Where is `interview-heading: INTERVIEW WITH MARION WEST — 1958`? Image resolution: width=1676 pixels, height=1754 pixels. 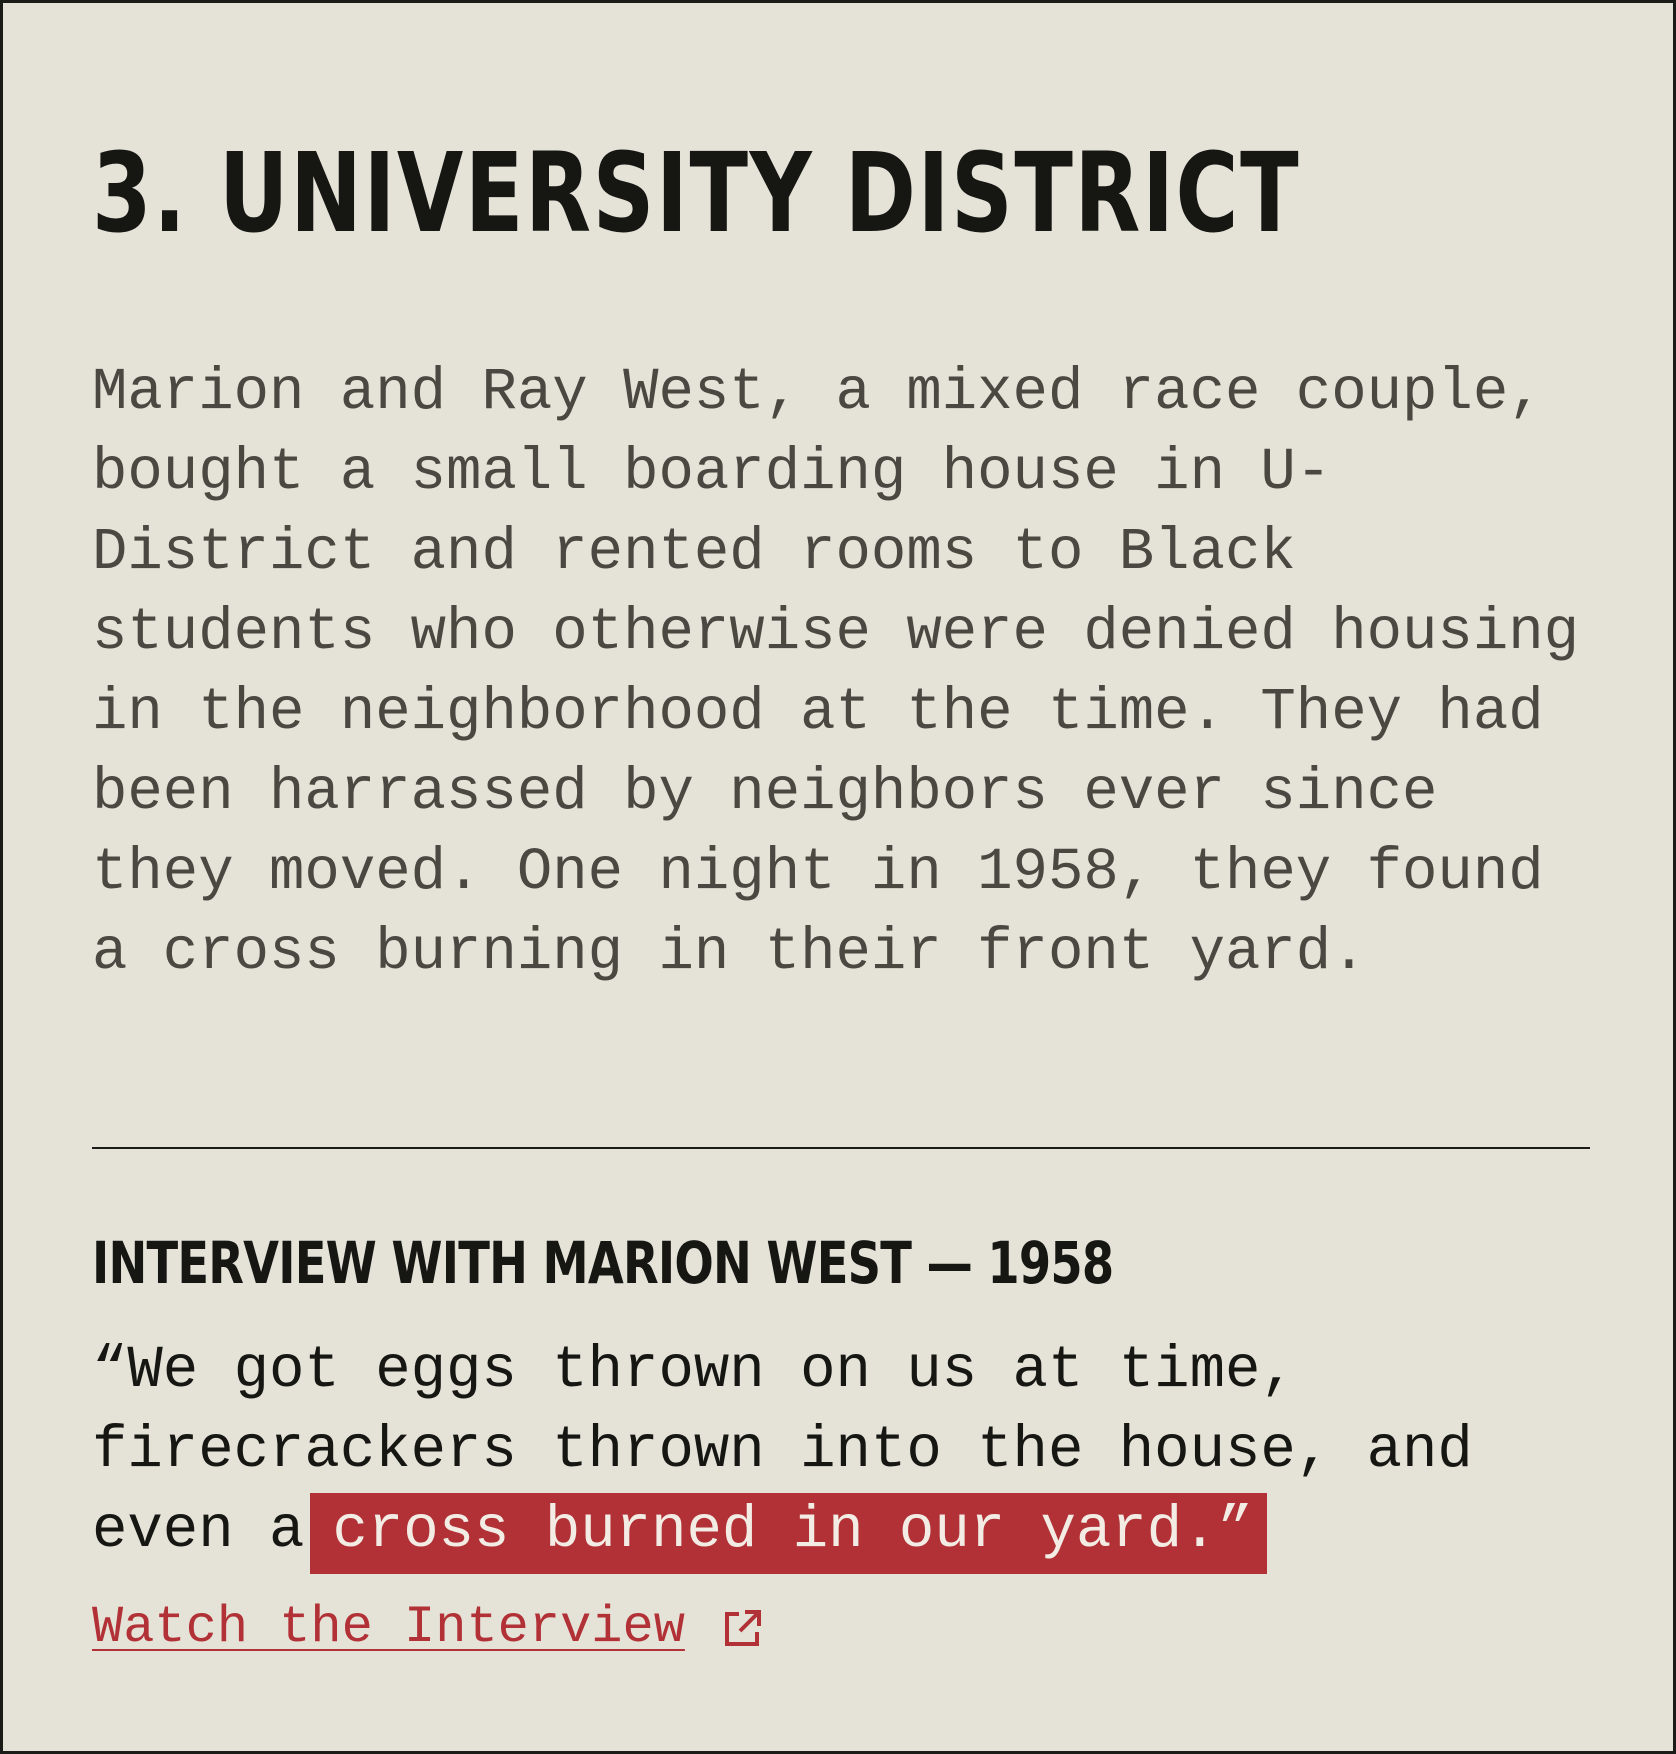
interview-heading: INTERVIEW WITH MARION WEST — 1958 is located at coordinates (603, 1263).